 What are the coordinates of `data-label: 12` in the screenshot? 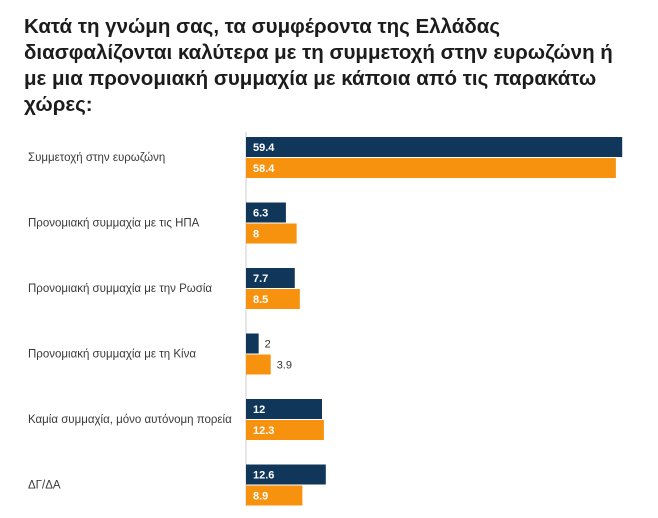 It's located at (259, 410).